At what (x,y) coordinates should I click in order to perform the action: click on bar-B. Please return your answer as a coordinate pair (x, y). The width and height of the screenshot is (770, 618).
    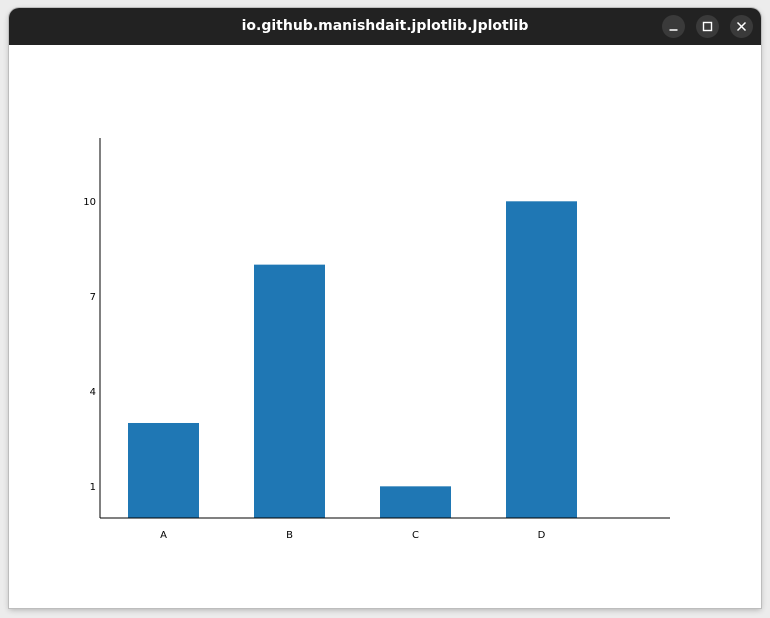
    Looking at the image, I should click on (289, 391).